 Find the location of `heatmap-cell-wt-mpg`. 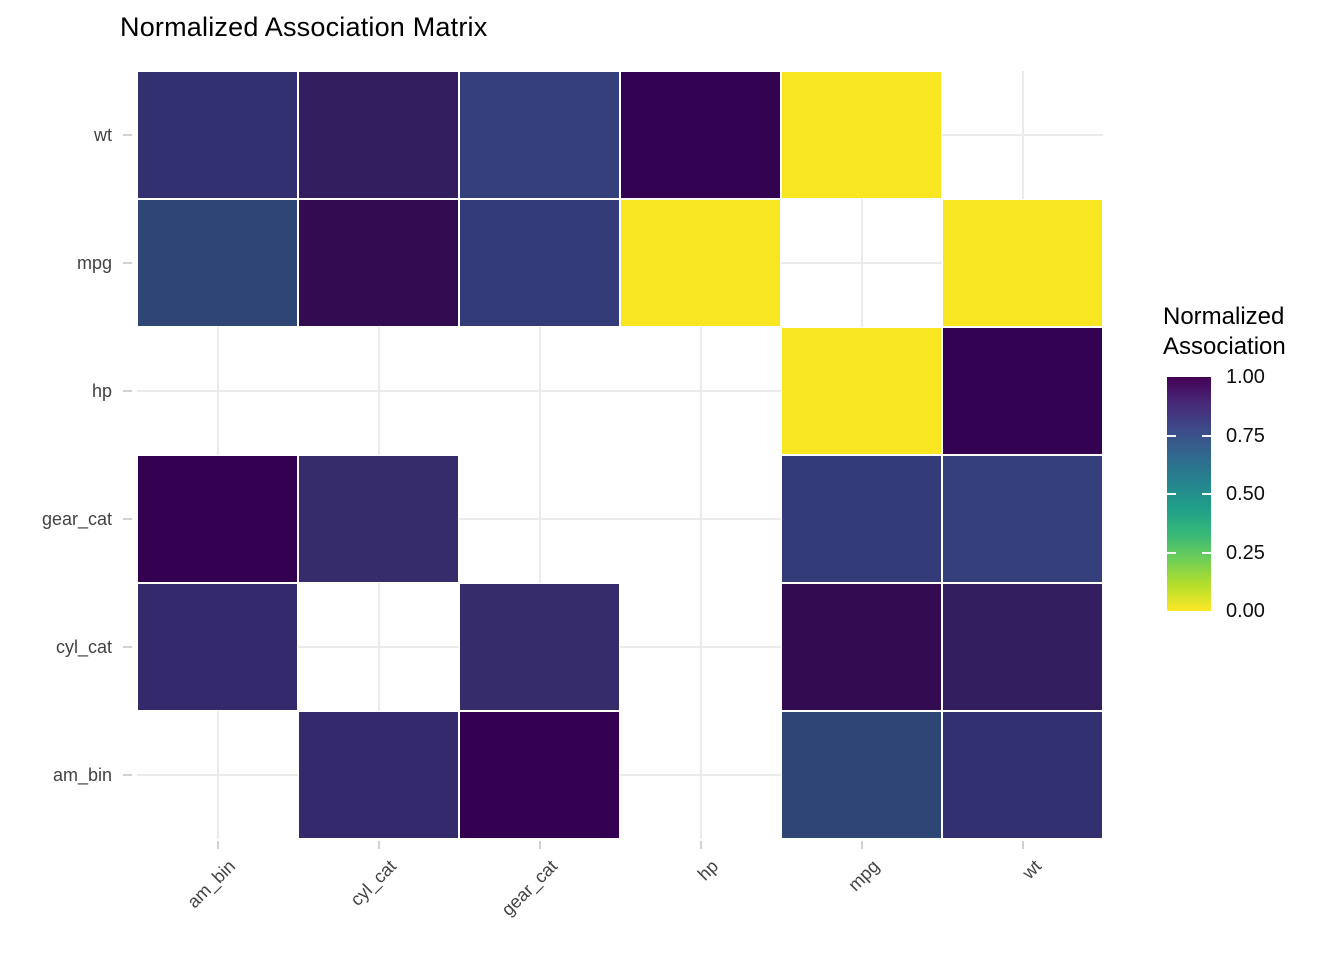

heatmap-cell-wt-mpg is located at coordinates (1022, 263).